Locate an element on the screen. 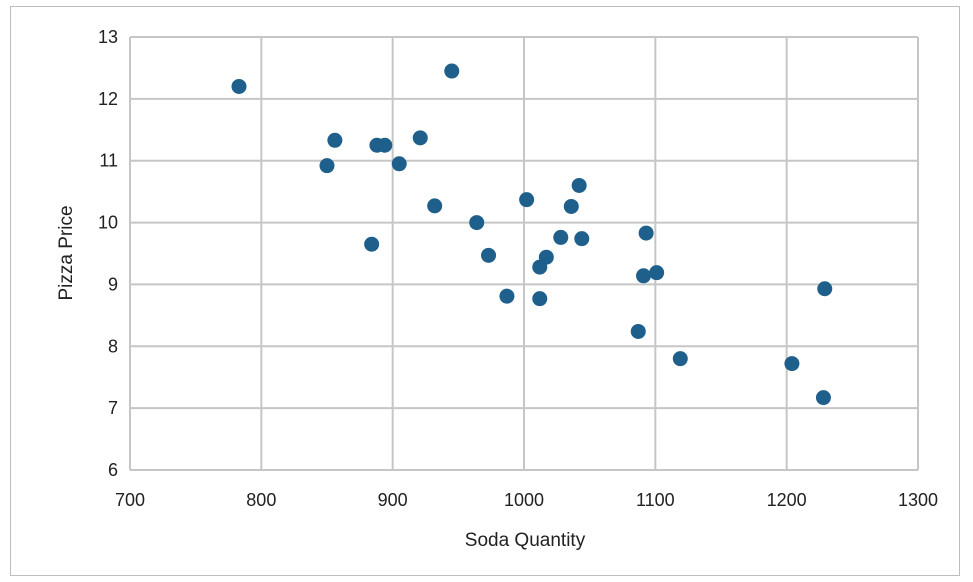 Image resolution: width=973 pixels, height=582 pixels. x-tick-label: 1300 is located at coordinates (918, 500).